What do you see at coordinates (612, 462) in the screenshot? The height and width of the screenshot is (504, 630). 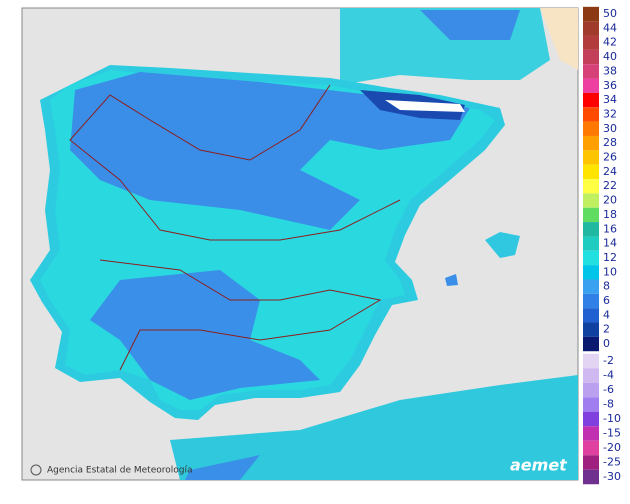 I see `legend-label: -25` at bounding box center [612, 462].